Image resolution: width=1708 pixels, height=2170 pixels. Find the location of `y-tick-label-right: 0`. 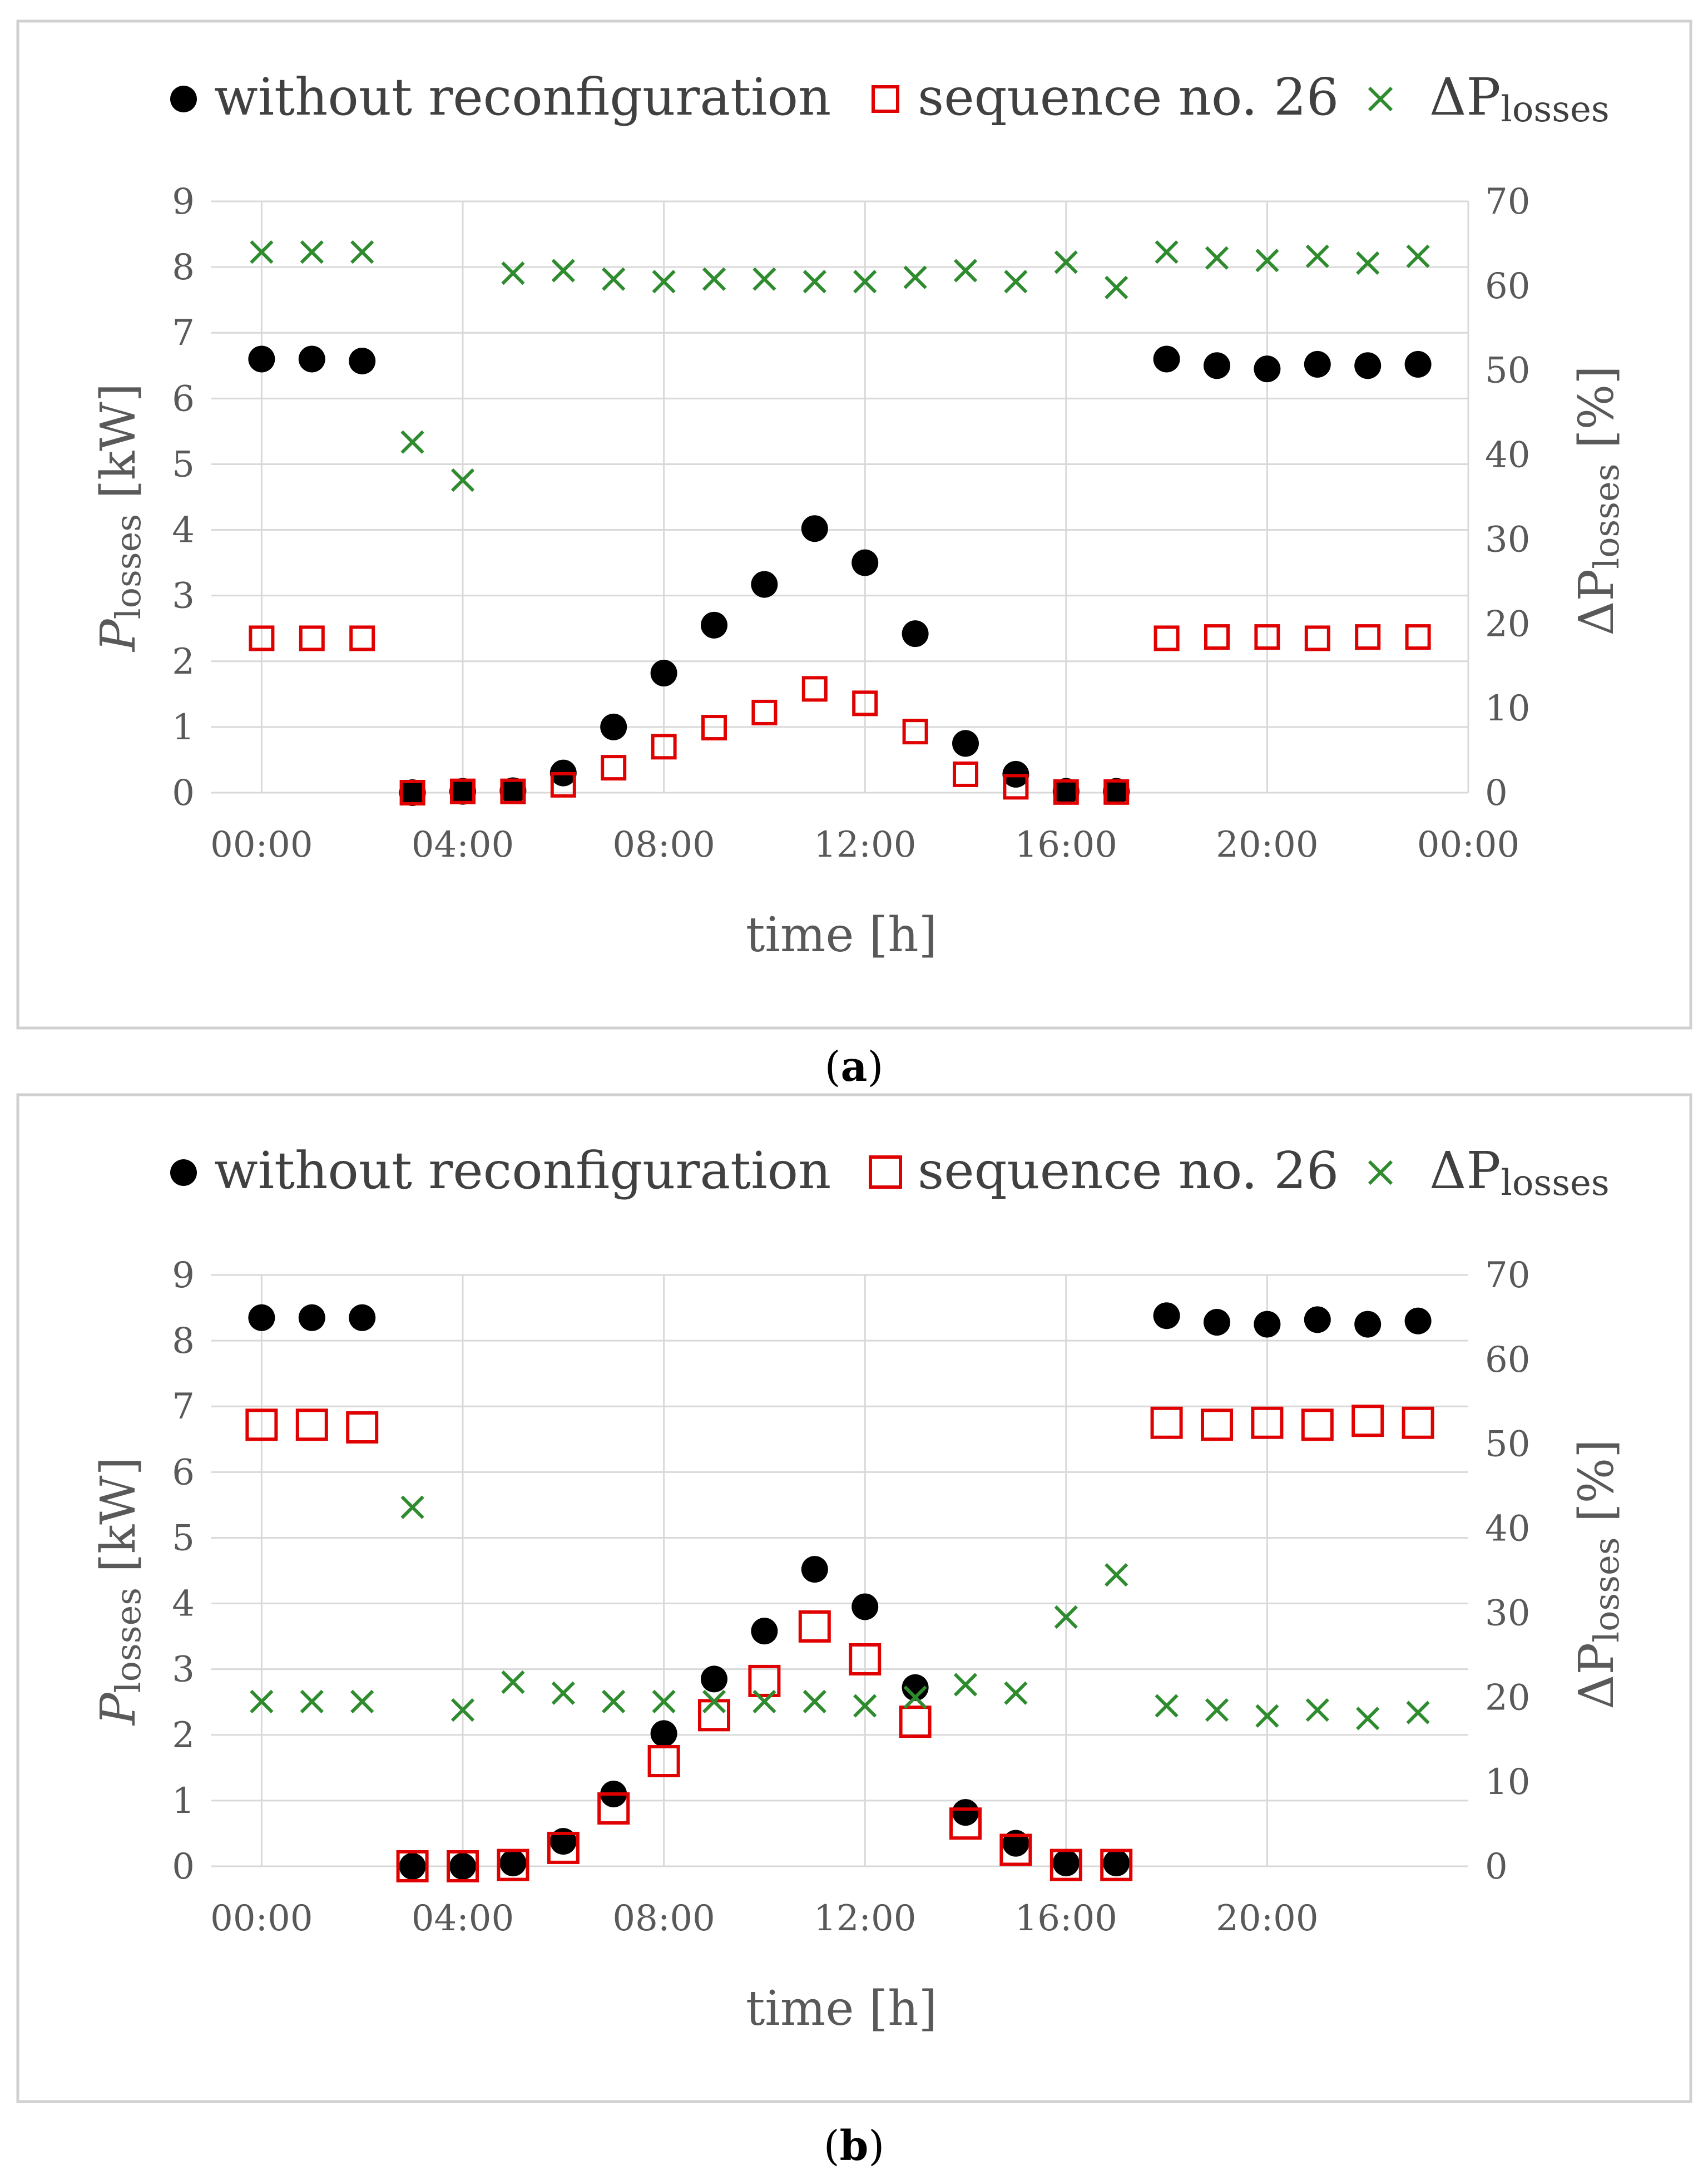

y-tick-label-right: 0 is located at coordinates (1496, 1866).